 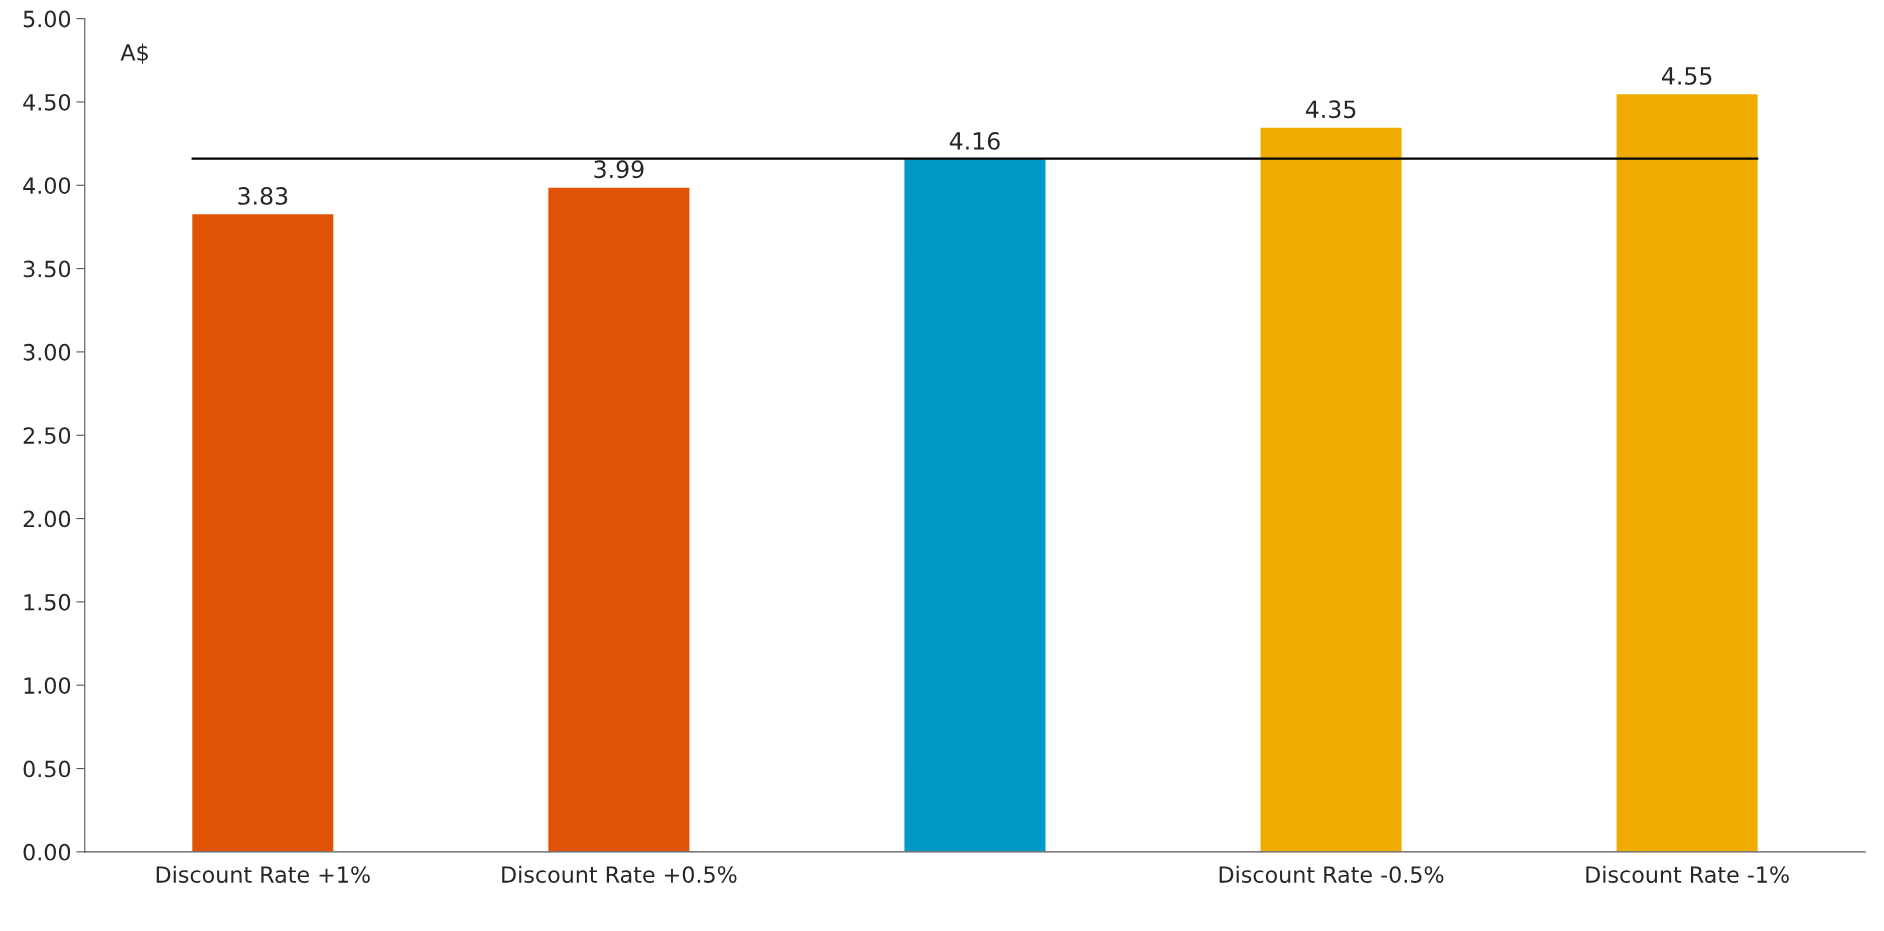 I want to click on data-label: 4.16, so click(x=974, y=141).